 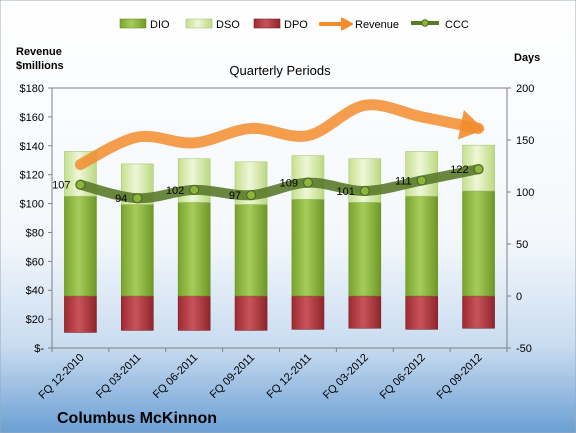 I want to click on right-axis-tick-label: 50, so click(x=522, y=245).